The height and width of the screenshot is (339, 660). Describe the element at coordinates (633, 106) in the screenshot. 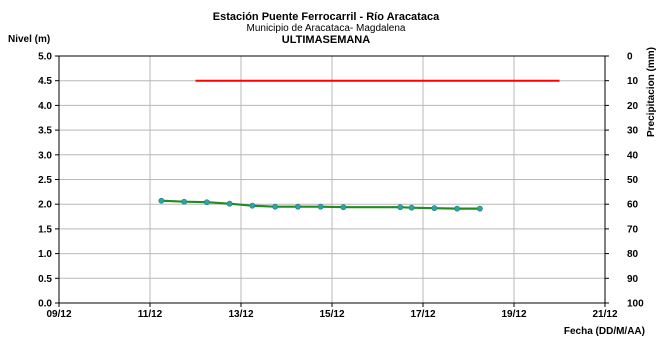

I see `y2-tick-label: 20` at that location.